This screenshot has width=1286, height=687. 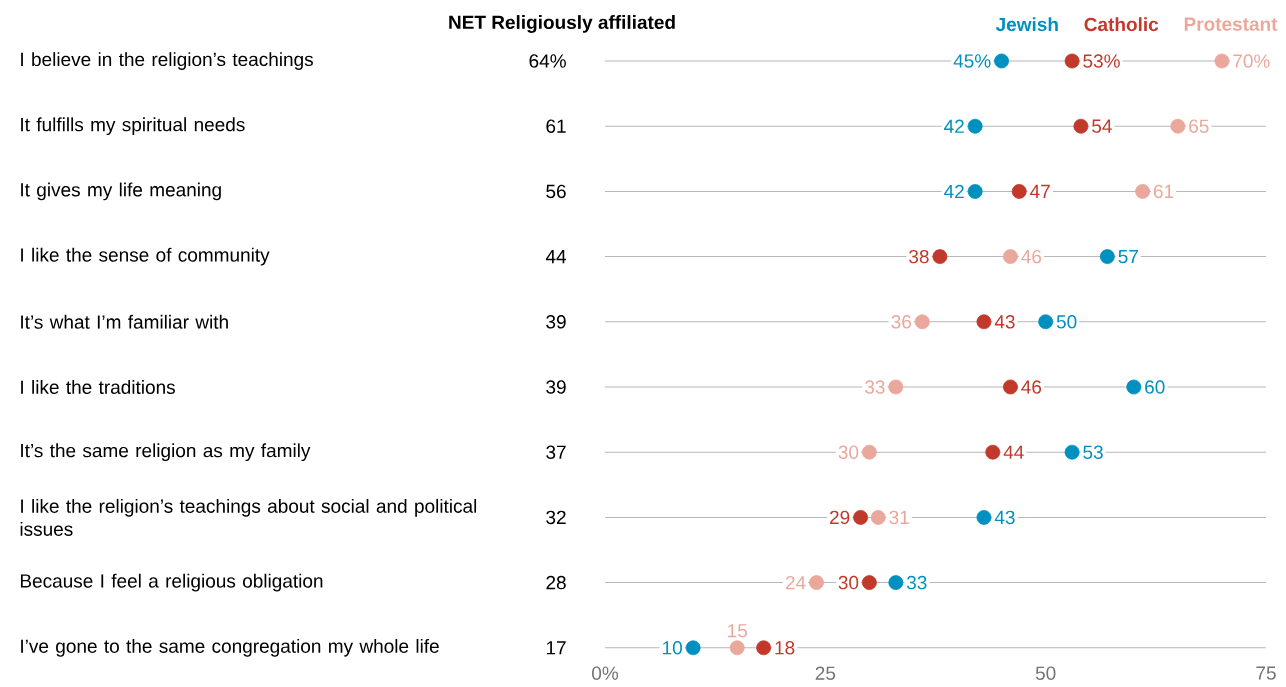 I want to click on data-label: 10, so click(x=672, y=648).